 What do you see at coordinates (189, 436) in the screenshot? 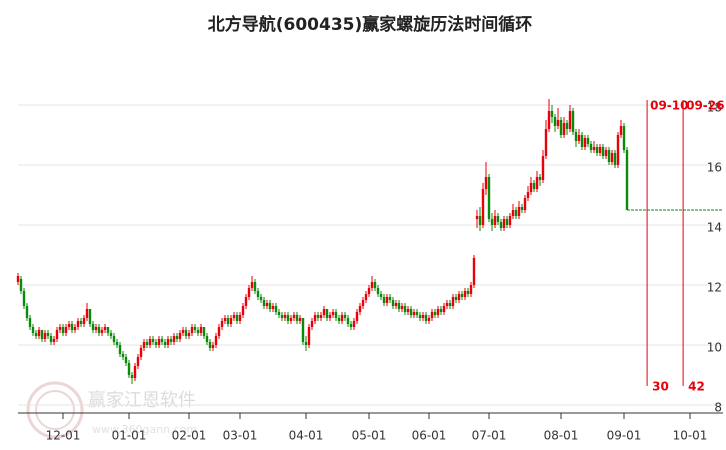
I see `x-tick-label: 02-01` at bounding box center [189, 436].